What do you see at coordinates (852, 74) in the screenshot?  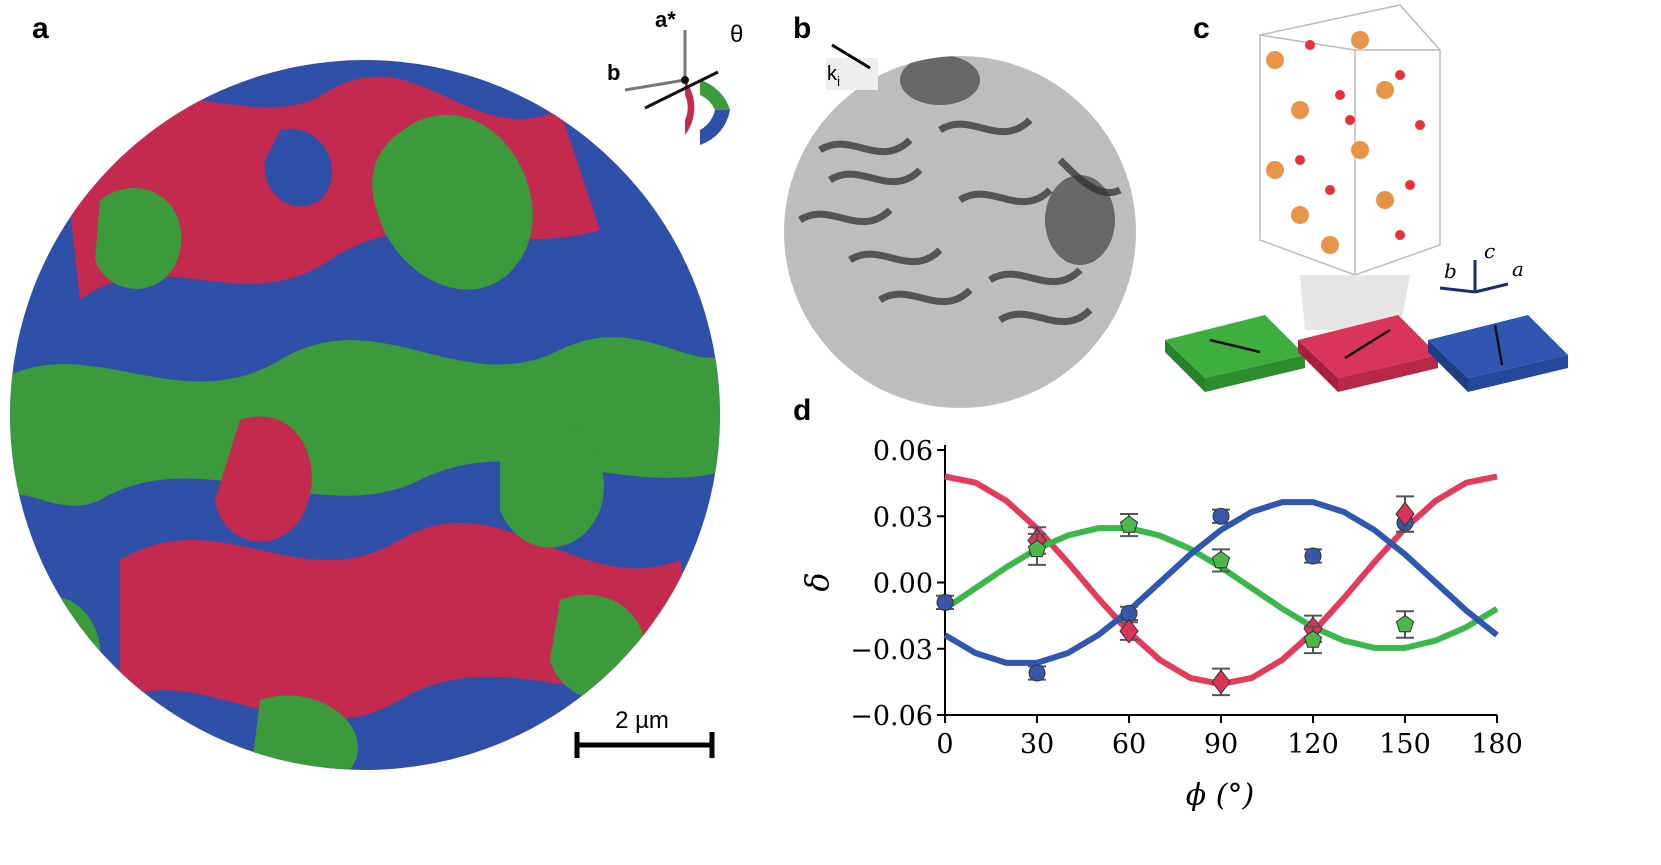 I see `label-box` at bounding box center [852, 74].